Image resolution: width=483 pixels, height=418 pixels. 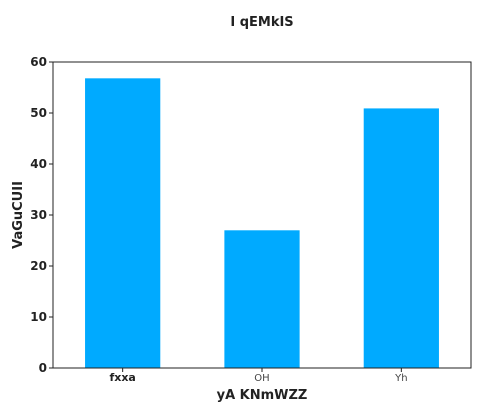 I want to click on x-tick-label: OH, so click(x=261, y=378).